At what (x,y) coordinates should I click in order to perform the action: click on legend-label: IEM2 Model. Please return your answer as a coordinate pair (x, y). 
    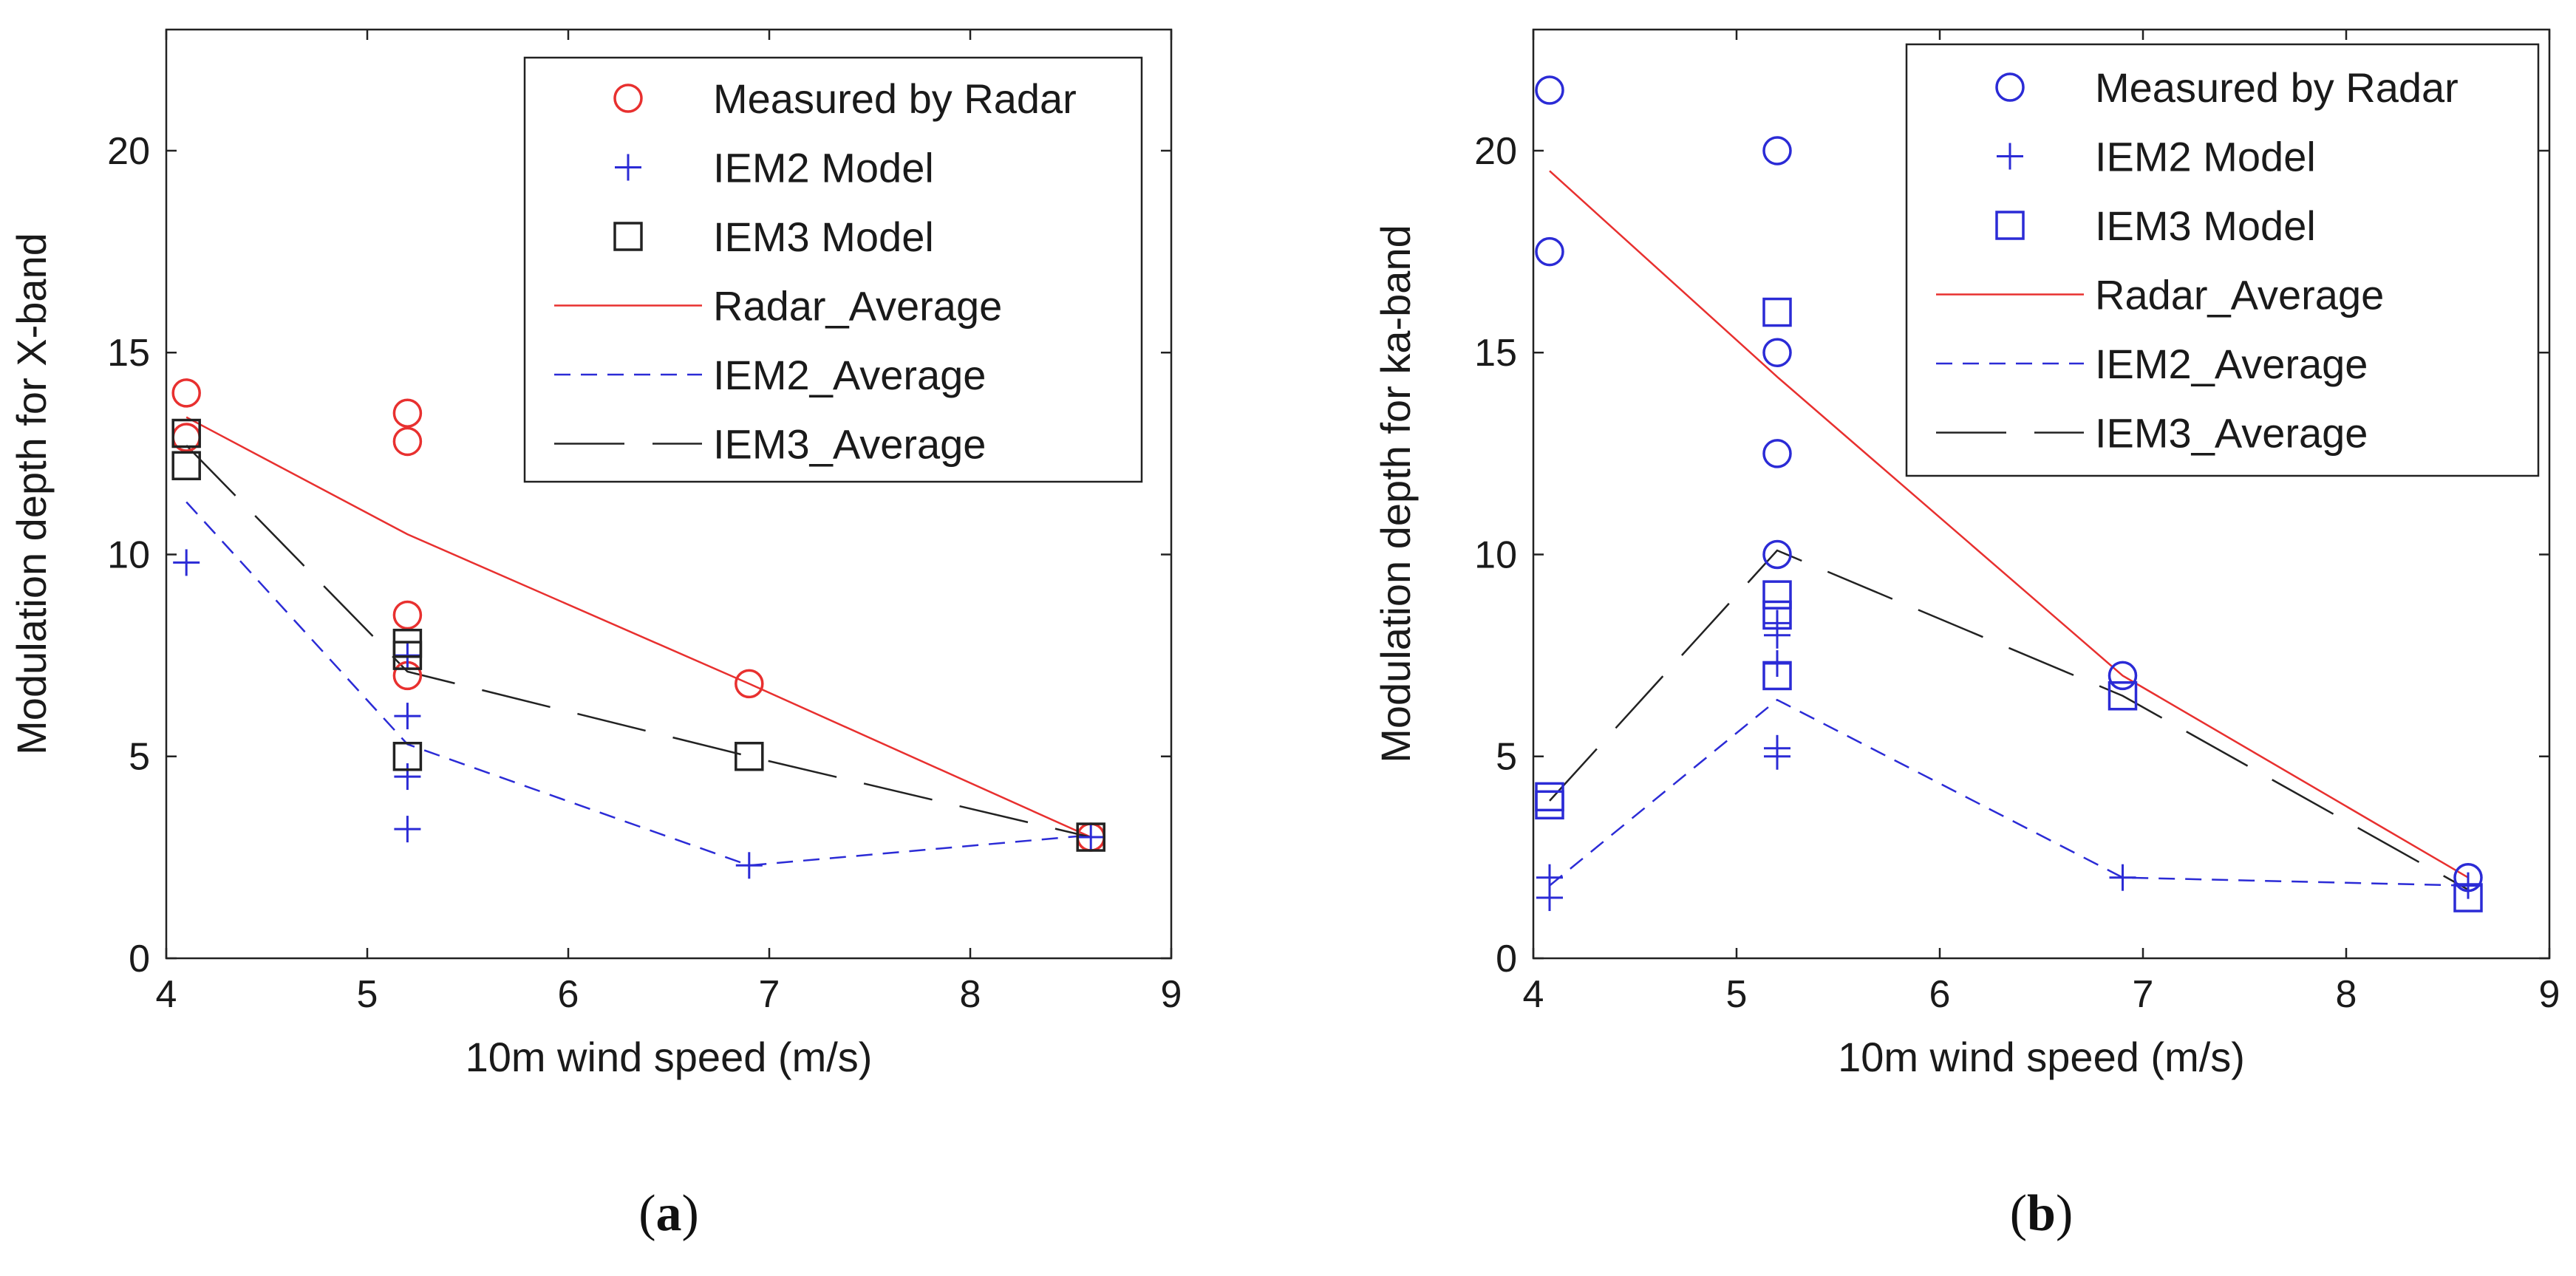
    Looking at the image, I should click on (2205, 157).